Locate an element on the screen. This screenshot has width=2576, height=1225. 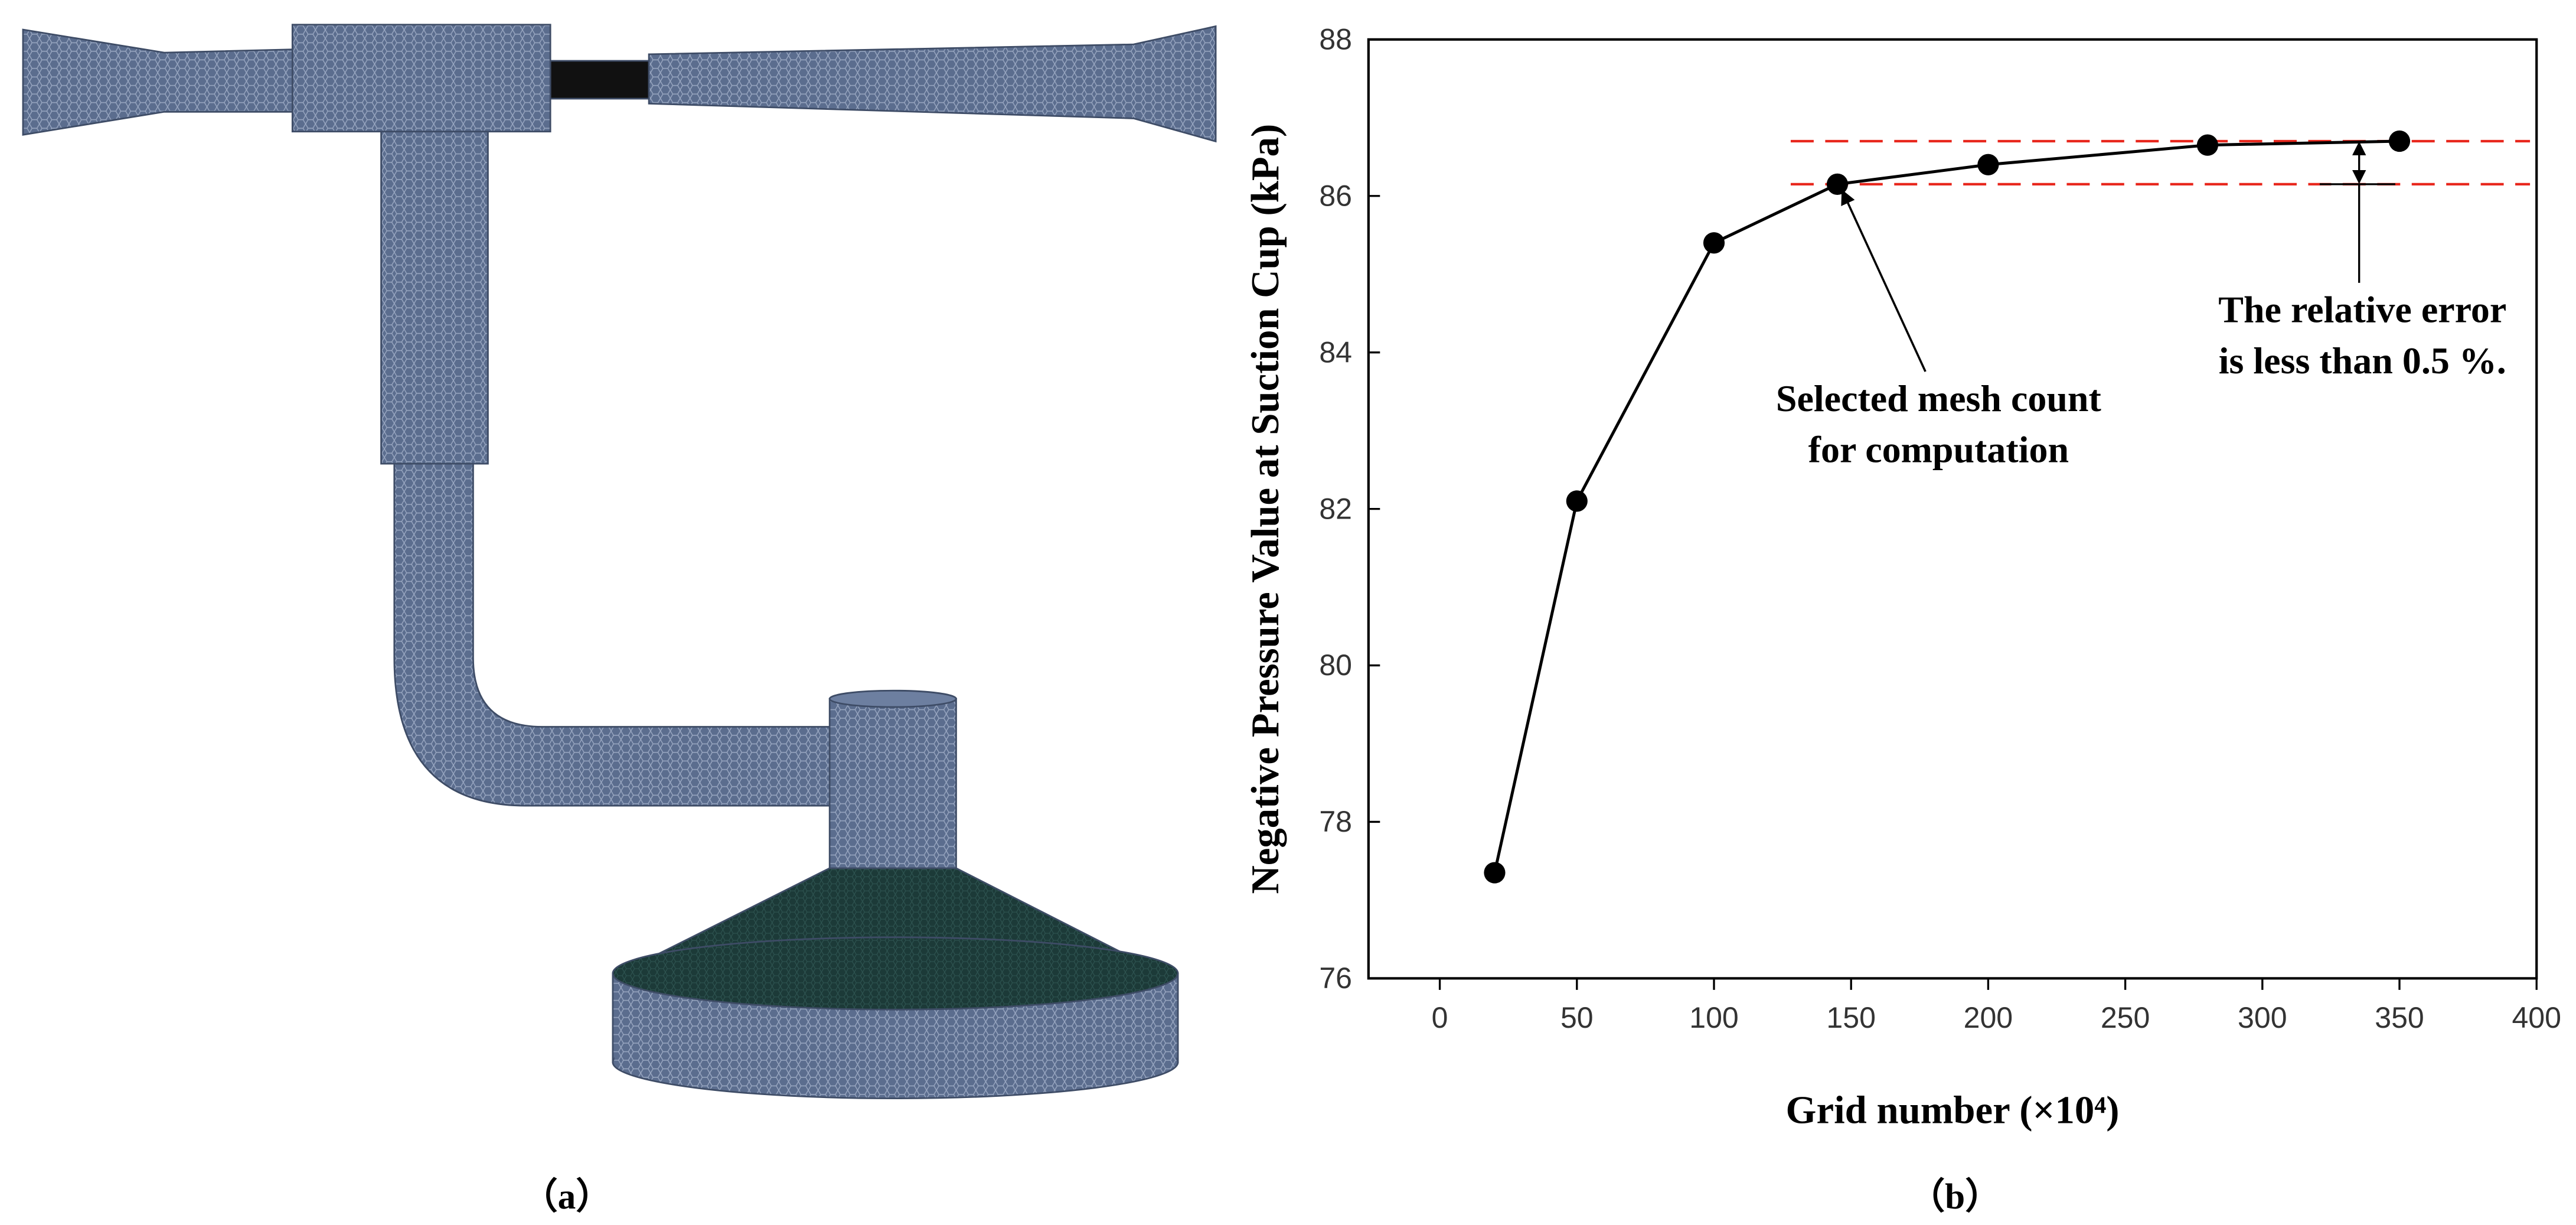
x-tick-label: 350 is located at coordinates (2399, 1018).